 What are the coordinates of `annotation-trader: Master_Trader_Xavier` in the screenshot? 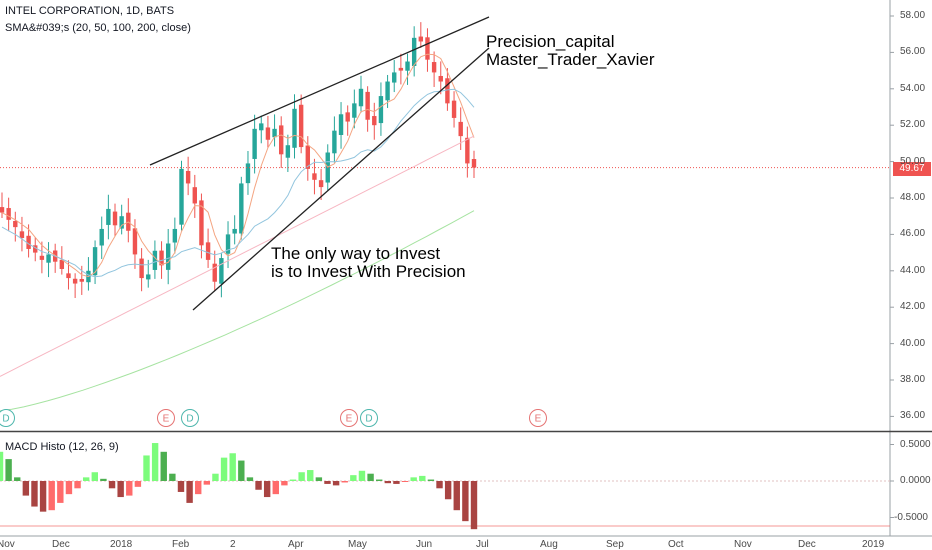 It's located at (570, 59).